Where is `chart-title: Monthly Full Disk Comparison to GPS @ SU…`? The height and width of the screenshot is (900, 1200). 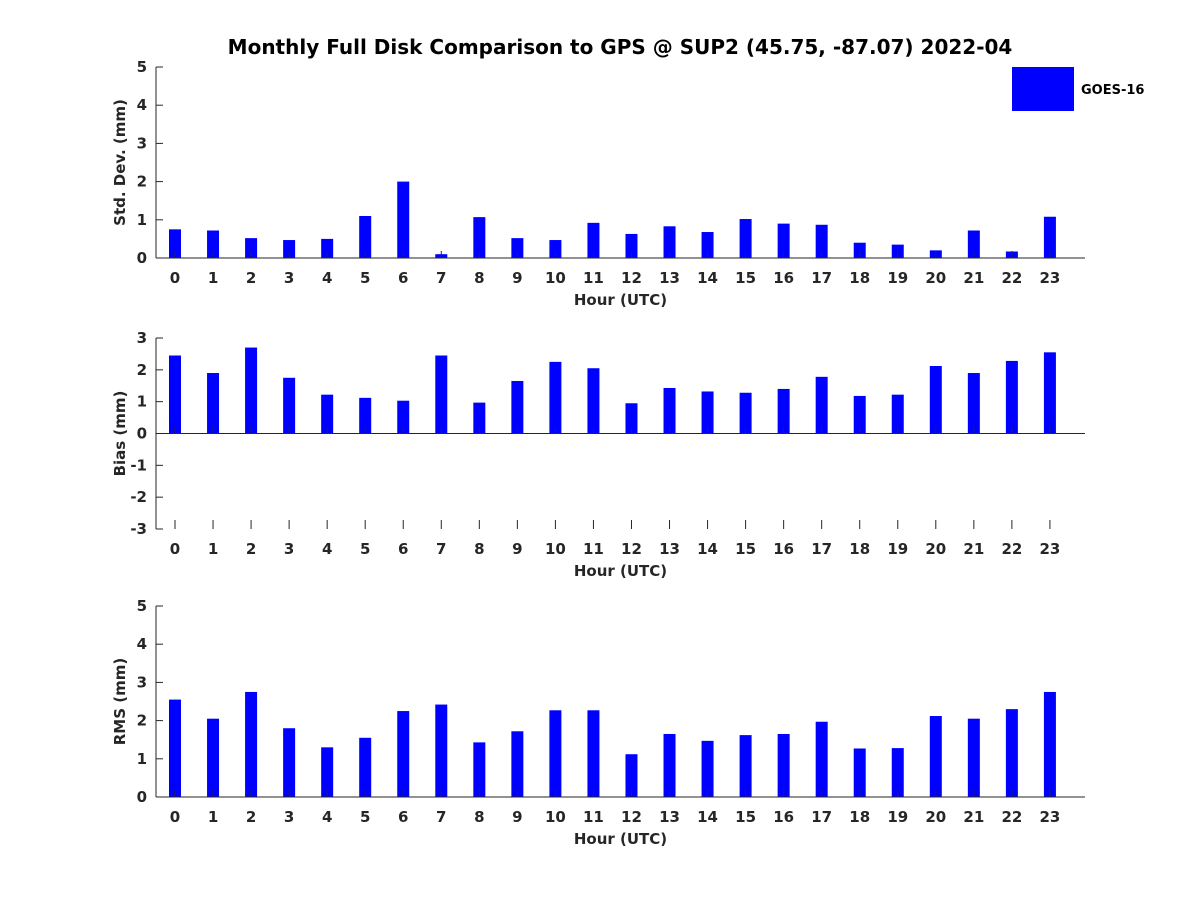
chart-title: Monthly Full Disk Comparison to GPS @ SU… is located at coordinates (620, 47).